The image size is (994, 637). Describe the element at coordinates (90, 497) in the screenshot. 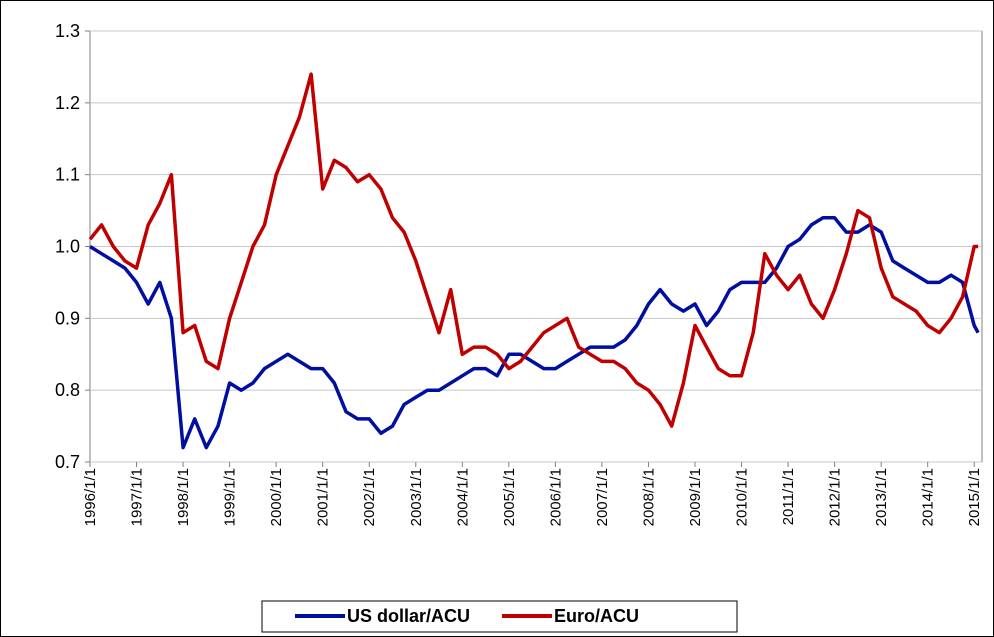

I see `x-tick-label: 1996/1/1` at that location.